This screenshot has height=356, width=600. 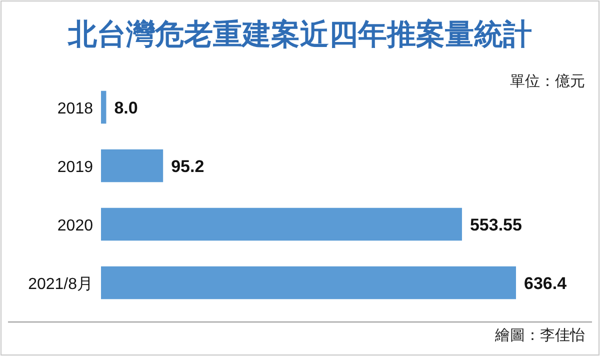 I want to click on data-label: 553.55, so click(x=496, y=224).